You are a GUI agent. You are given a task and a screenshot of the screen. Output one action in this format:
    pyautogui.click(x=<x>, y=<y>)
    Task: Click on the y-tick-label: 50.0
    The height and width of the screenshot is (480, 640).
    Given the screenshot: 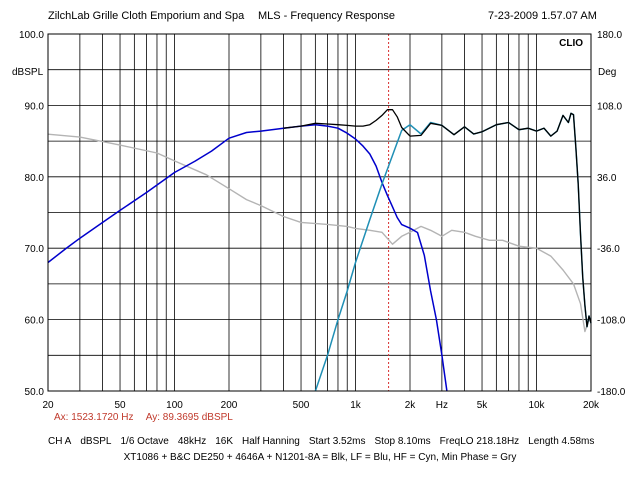 What is the action you would take?
    pyautogui.click(x=35, y=392)
    